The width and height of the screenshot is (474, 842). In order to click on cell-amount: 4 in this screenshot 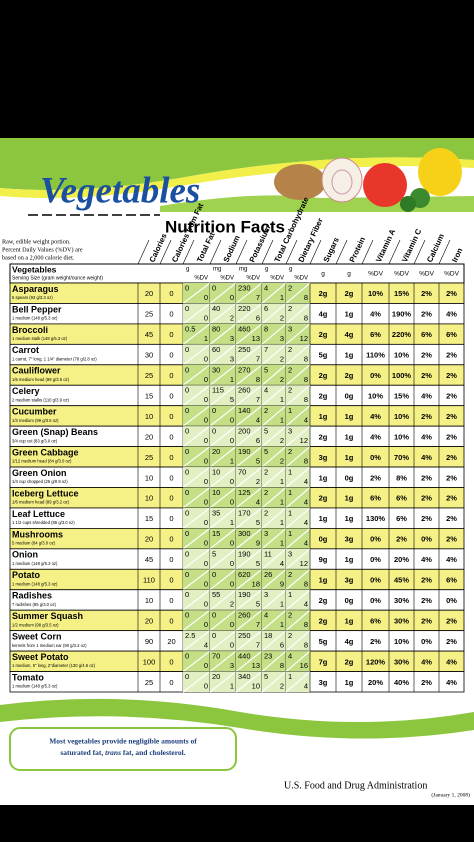, I will do `click(290, 656)`.